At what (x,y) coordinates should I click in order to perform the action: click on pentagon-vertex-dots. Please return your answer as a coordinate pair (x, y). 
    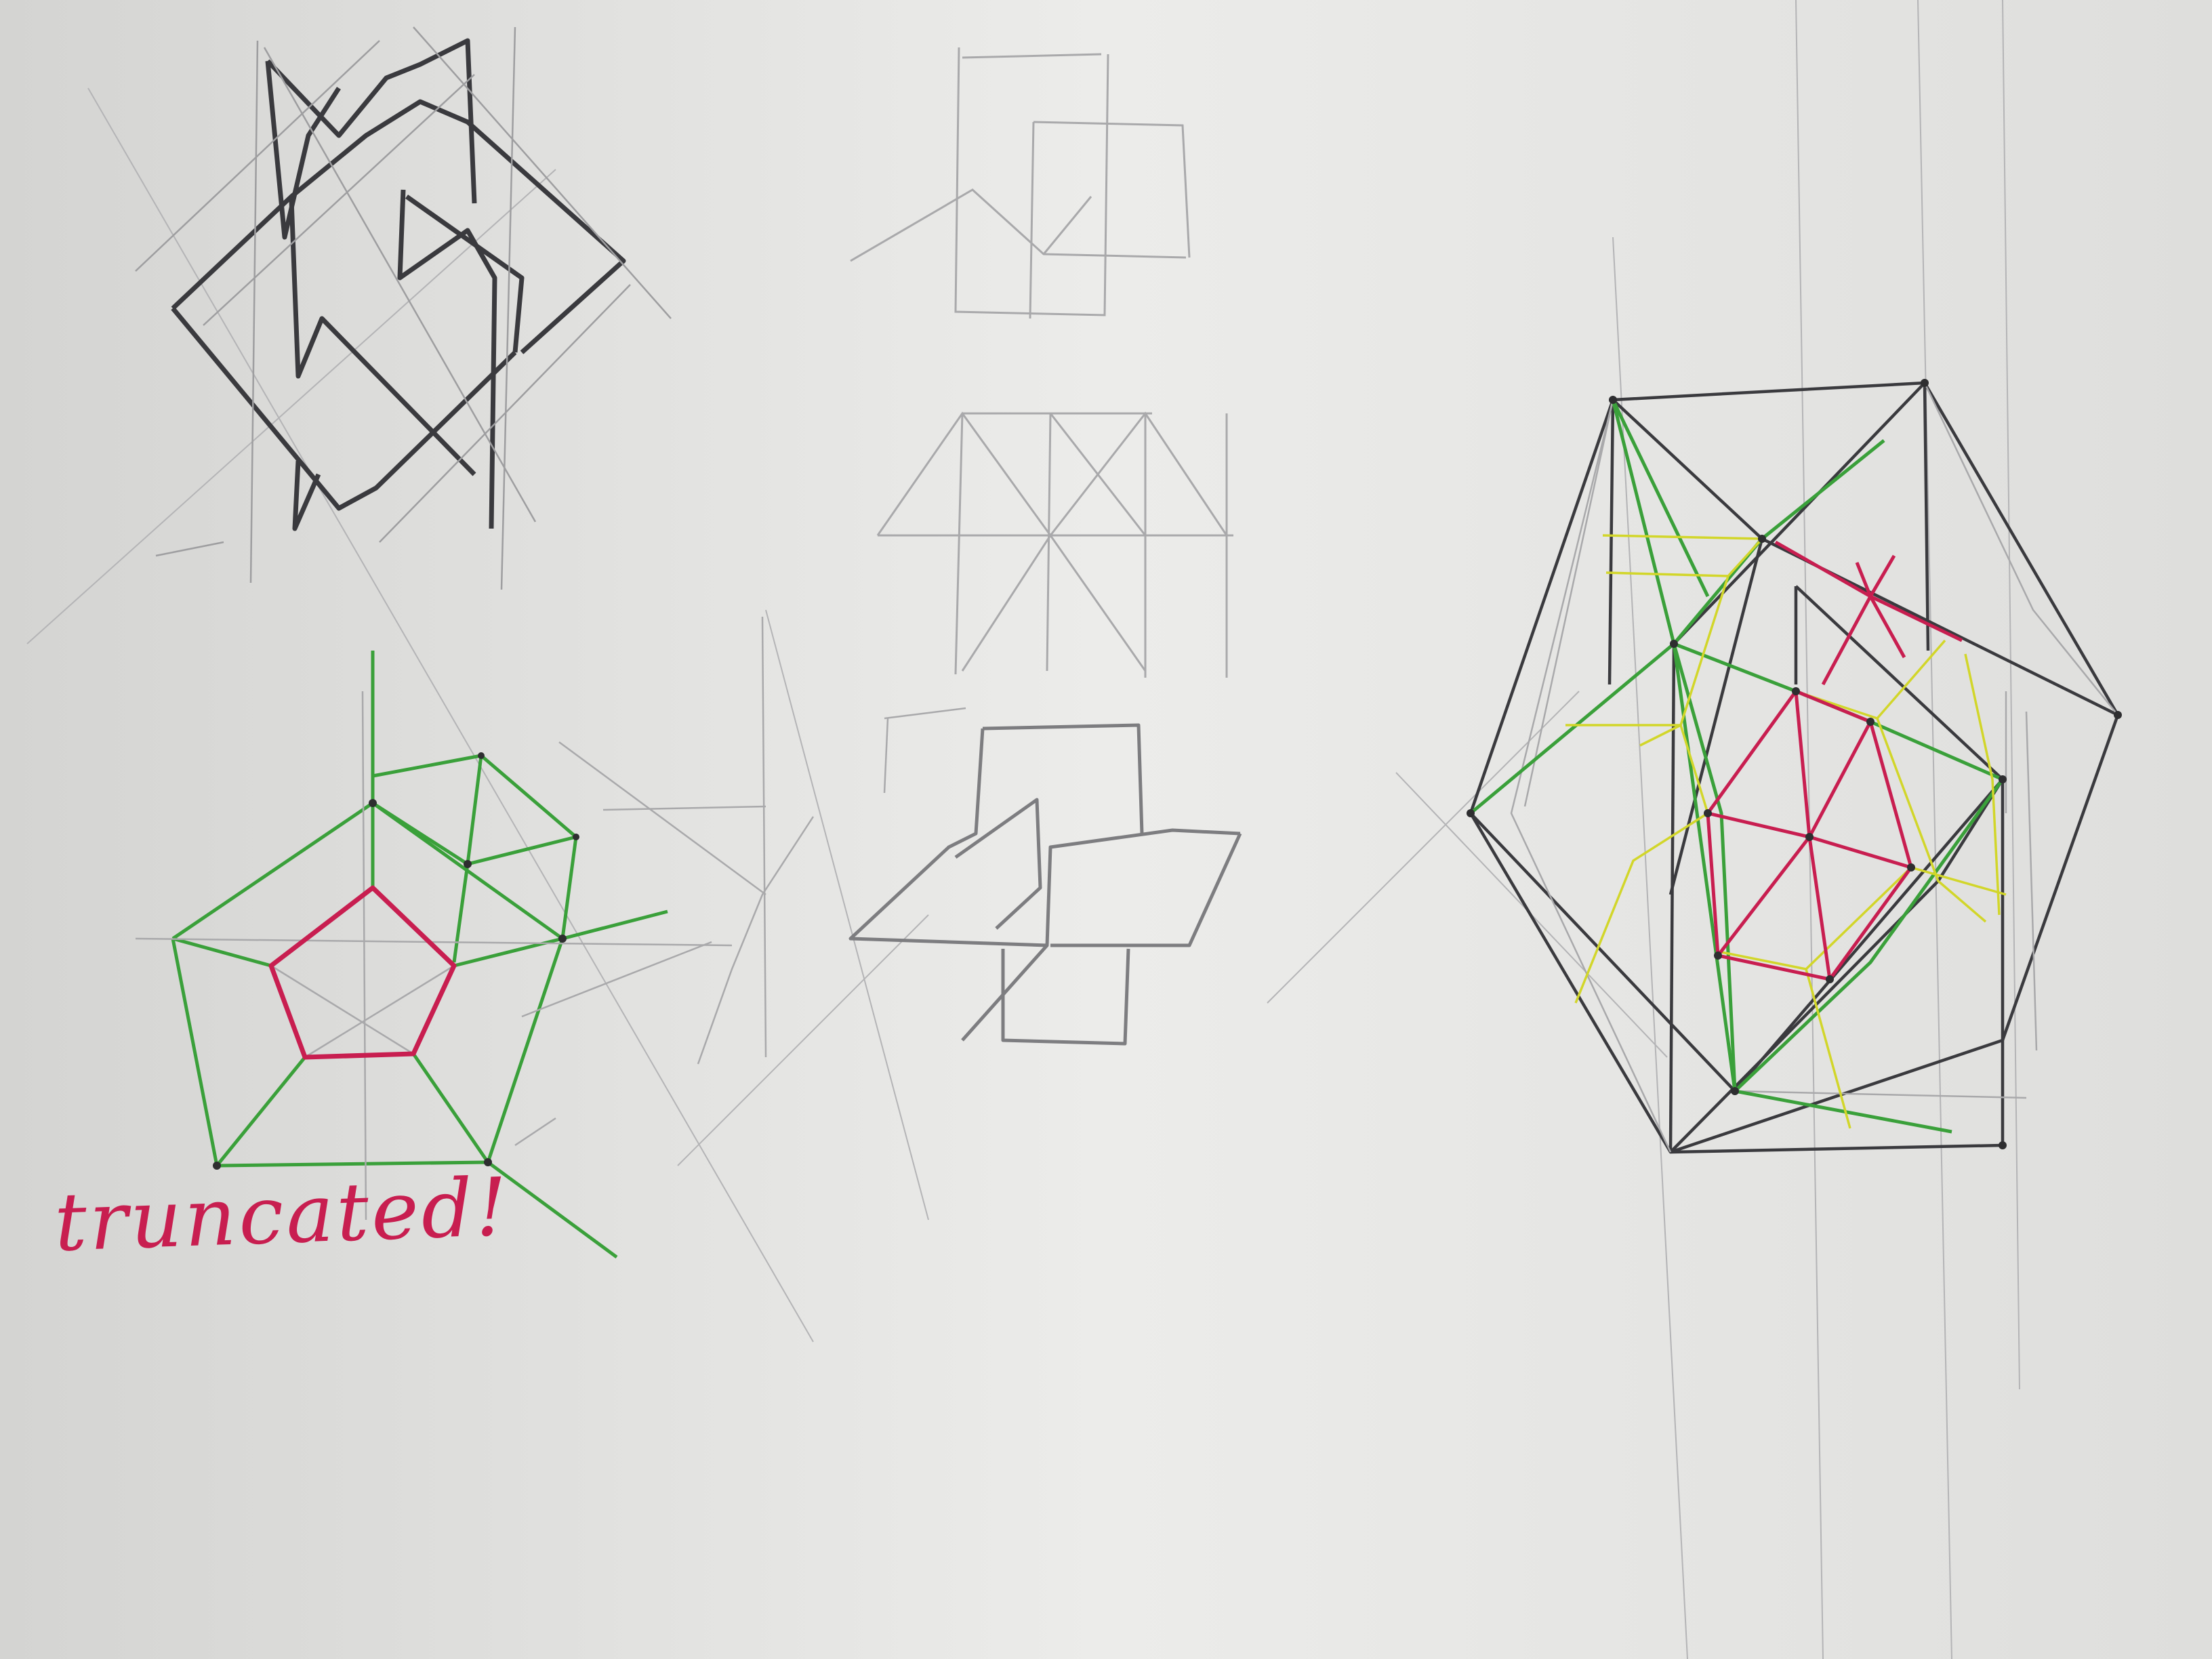
    Looking at the image, I should click on (396, 961).